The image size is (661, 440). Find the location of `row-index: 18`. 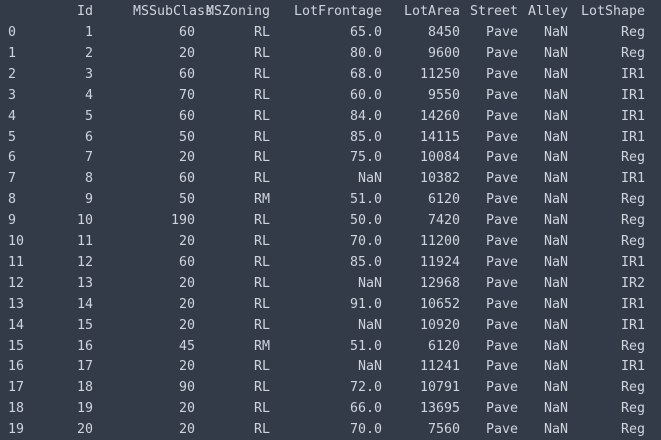

row-index: 18 is located at coordinates (16, 409).